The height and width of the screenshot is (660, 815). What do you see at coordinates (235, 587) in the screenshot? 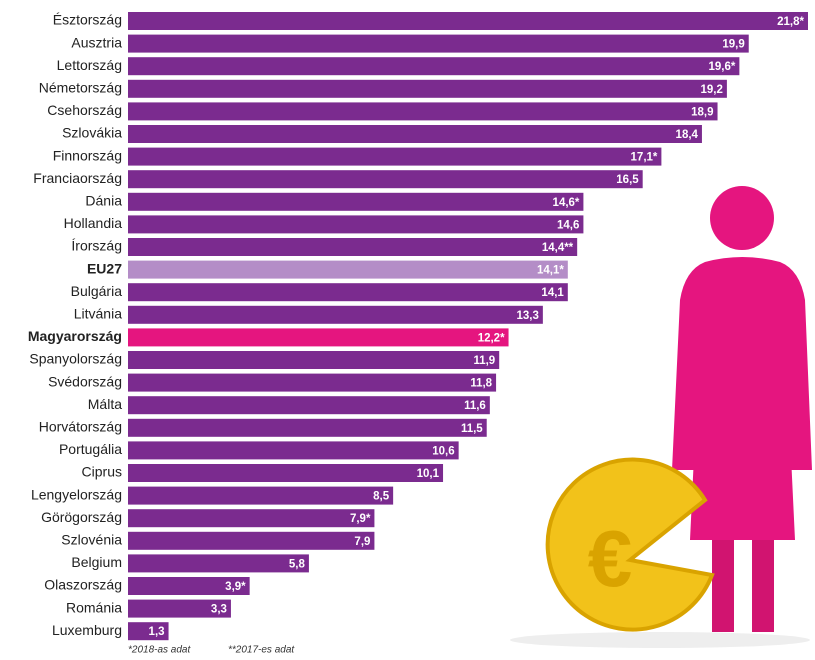
I see `value-label: 3,9*` at bounding box center [235, 587].